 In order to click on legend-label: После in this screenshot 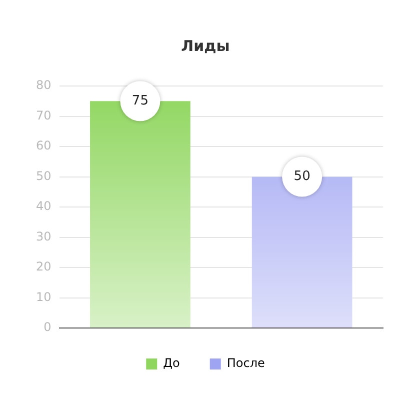, I will do `click(245, 363)`.